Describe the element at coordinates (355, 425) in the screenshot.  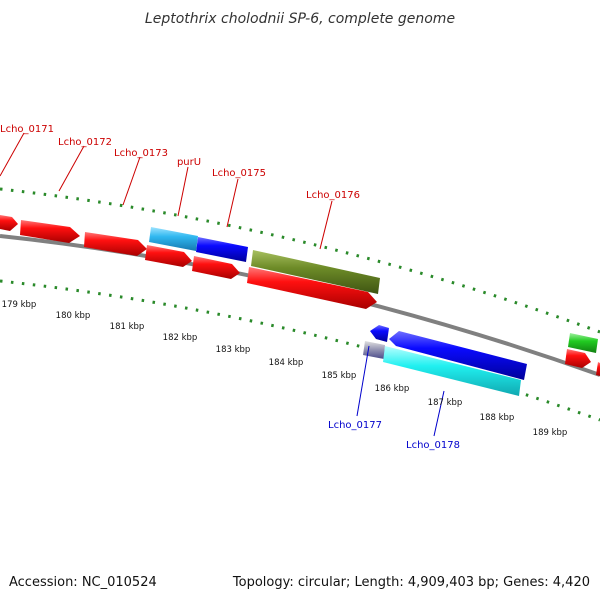
I see `gene-label: Lcho_0177` at that location.